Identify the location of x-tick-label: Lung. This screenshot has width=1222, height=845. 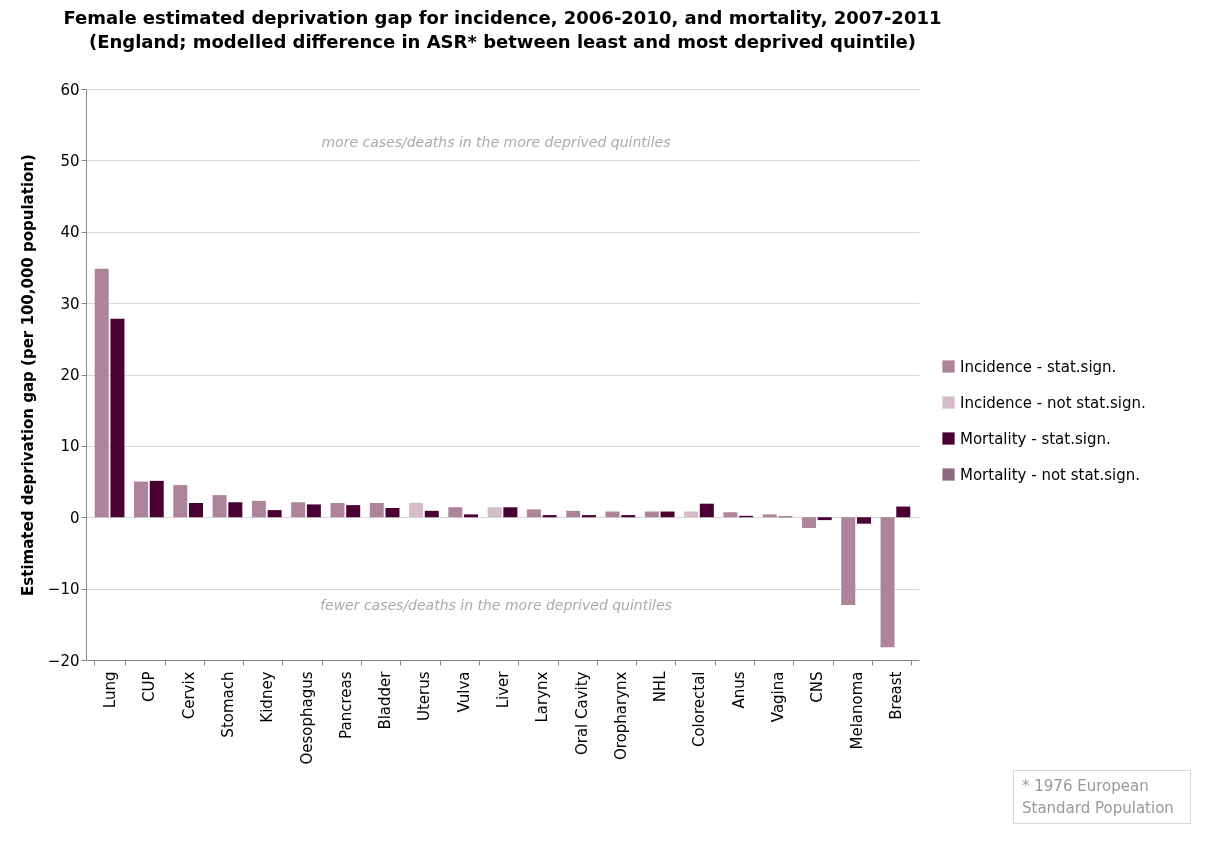
(110, 690).